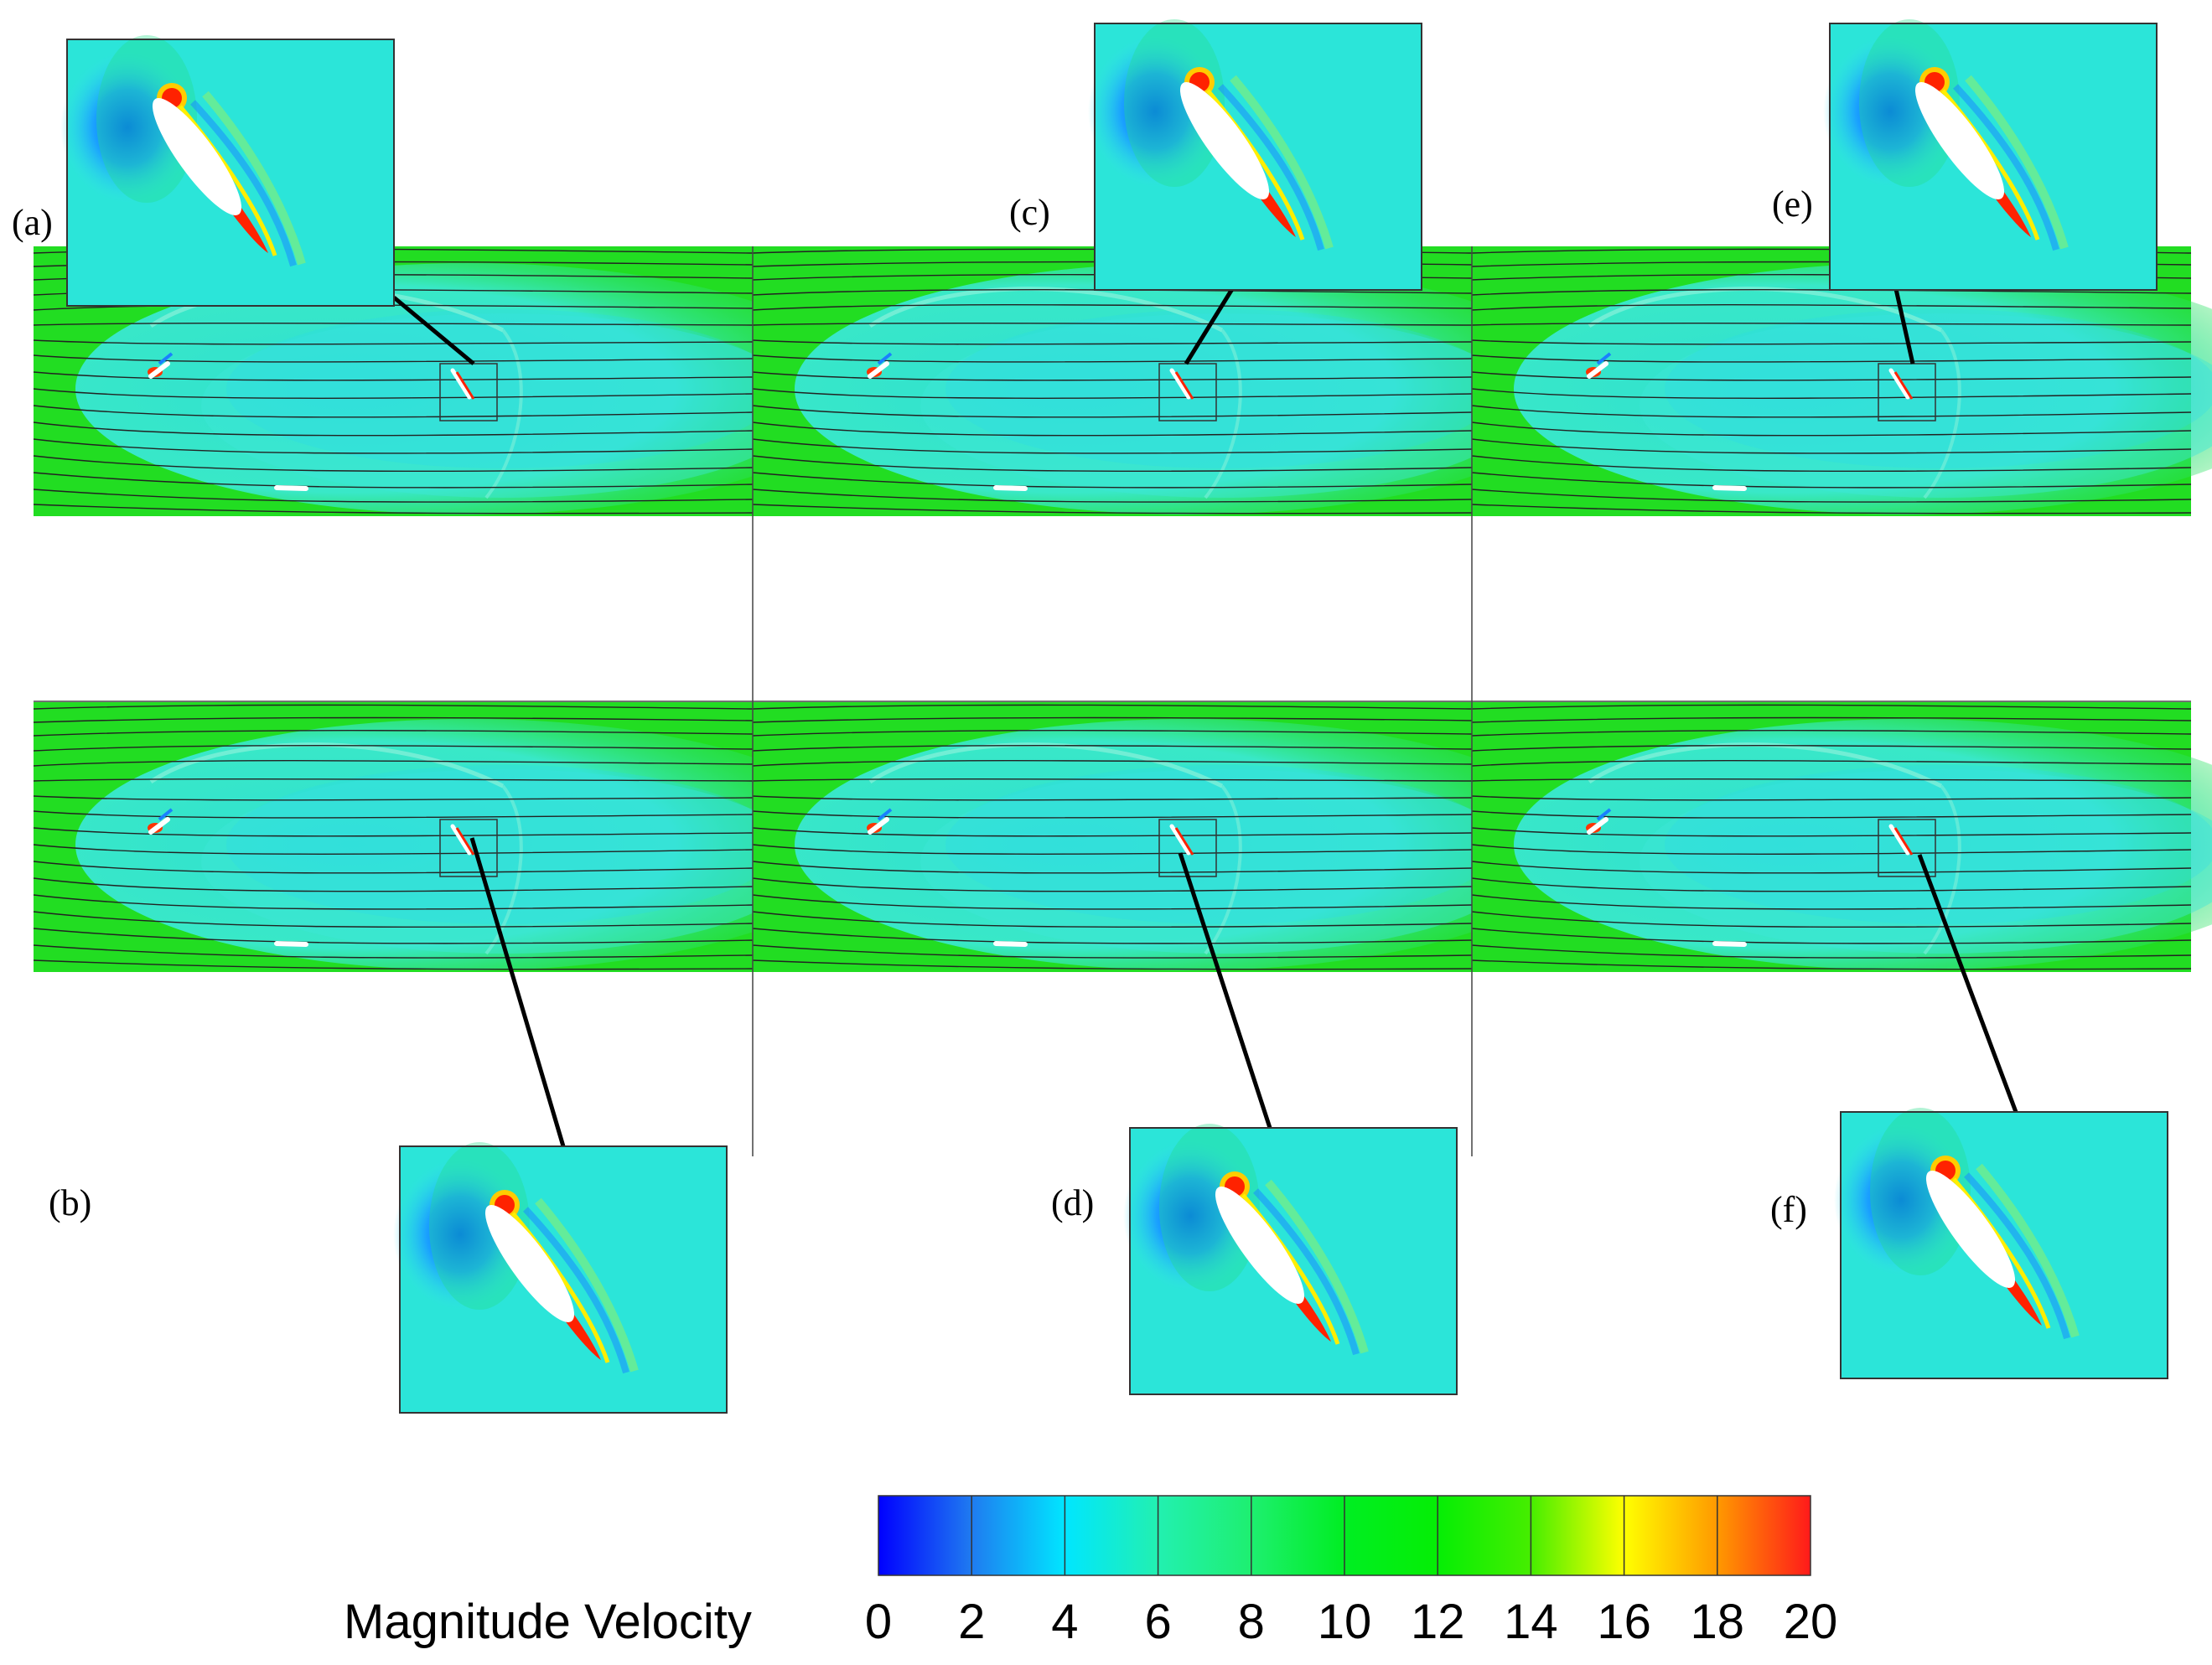  I want to click on panel-label-c: (c), so click(1029, 212).